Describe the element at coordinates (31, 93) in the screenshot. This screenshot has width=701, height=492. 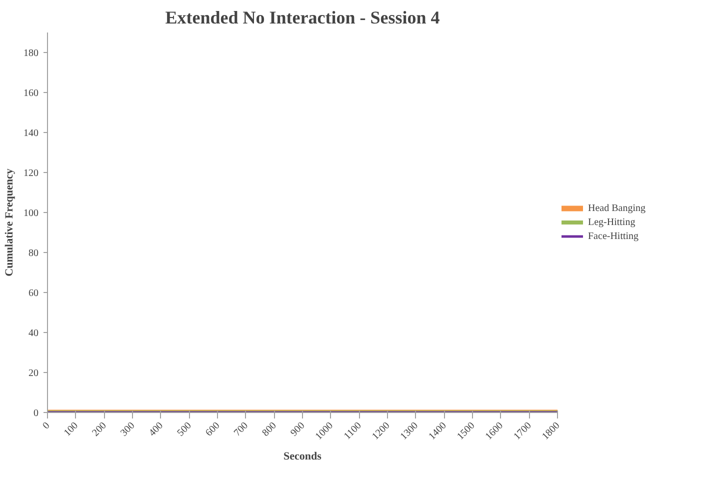
I see `y-tick-label: 160` at that location.